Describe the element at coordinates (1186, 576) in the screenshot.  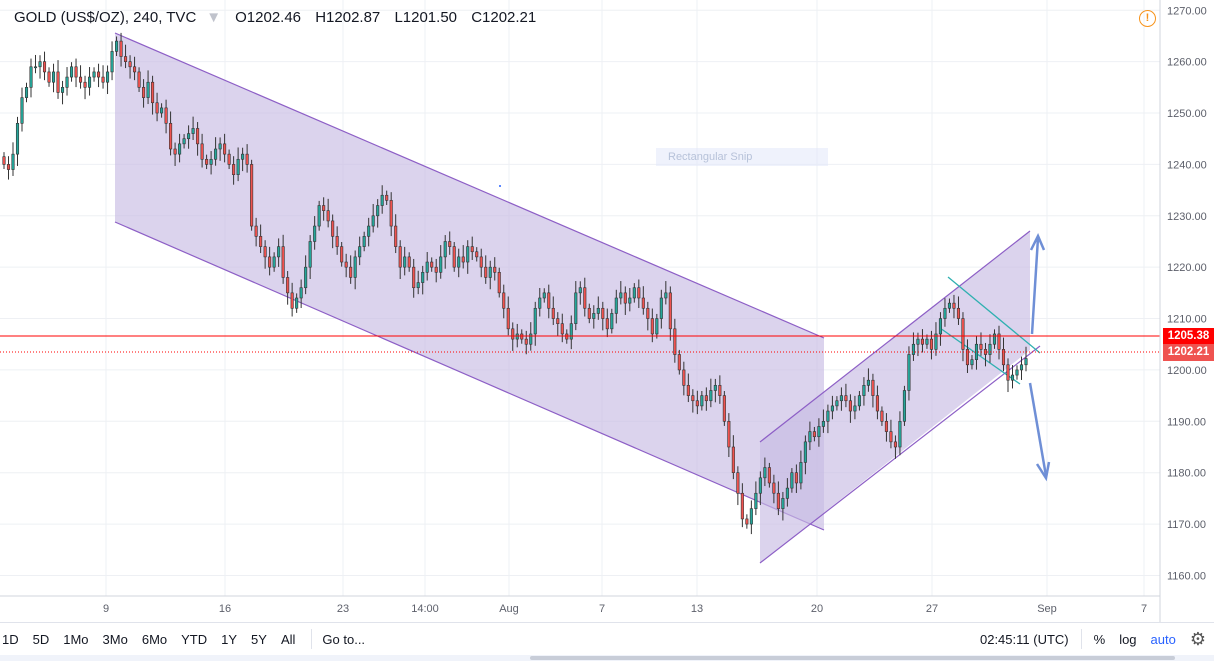
I see `y-tick-label: 1160.00` at that location.